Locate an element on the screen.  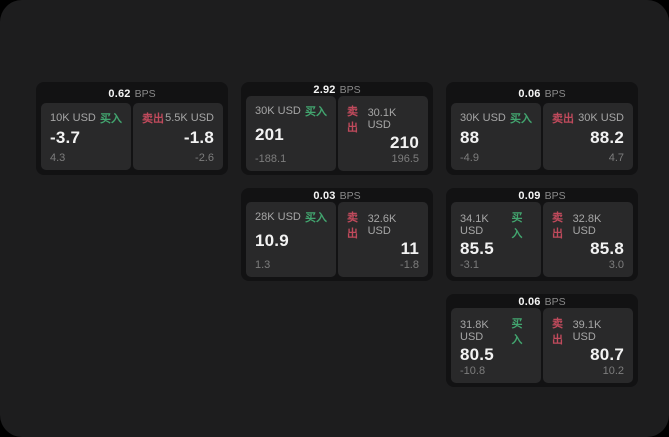
sell-panel: 卖出 32.6K USD 11 -1.8 is located at coordinates (383, 239).